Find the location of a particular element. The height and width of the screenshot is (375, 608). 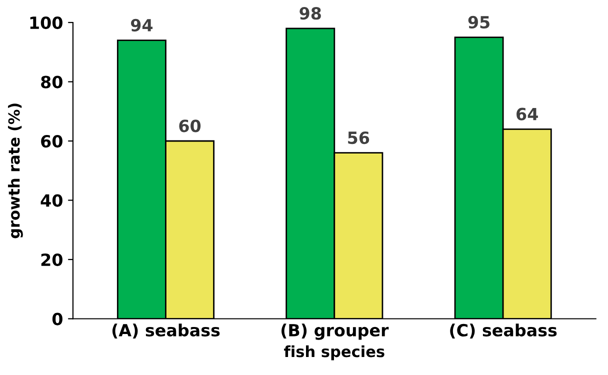

x-tick-label: (B) grouper is located at coordinates (335, 332).